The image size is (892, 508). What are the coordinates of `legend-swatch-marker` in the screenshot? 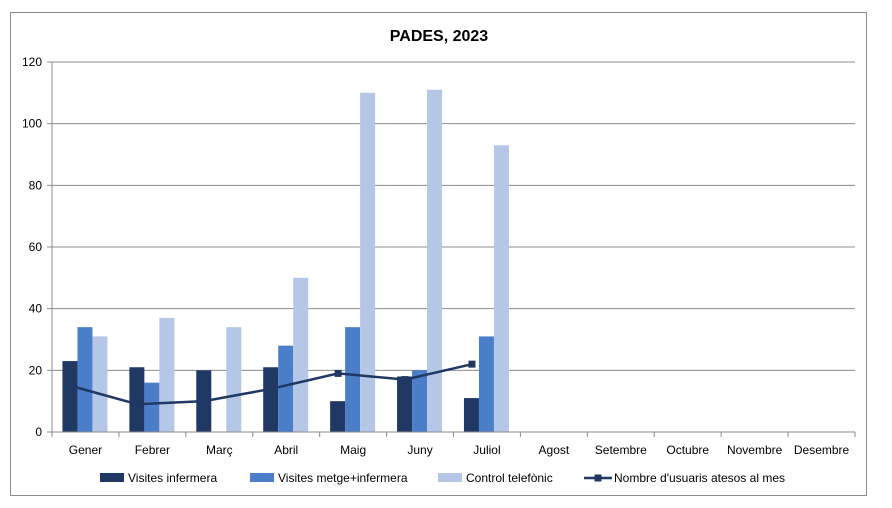 It's located at (598, 478).